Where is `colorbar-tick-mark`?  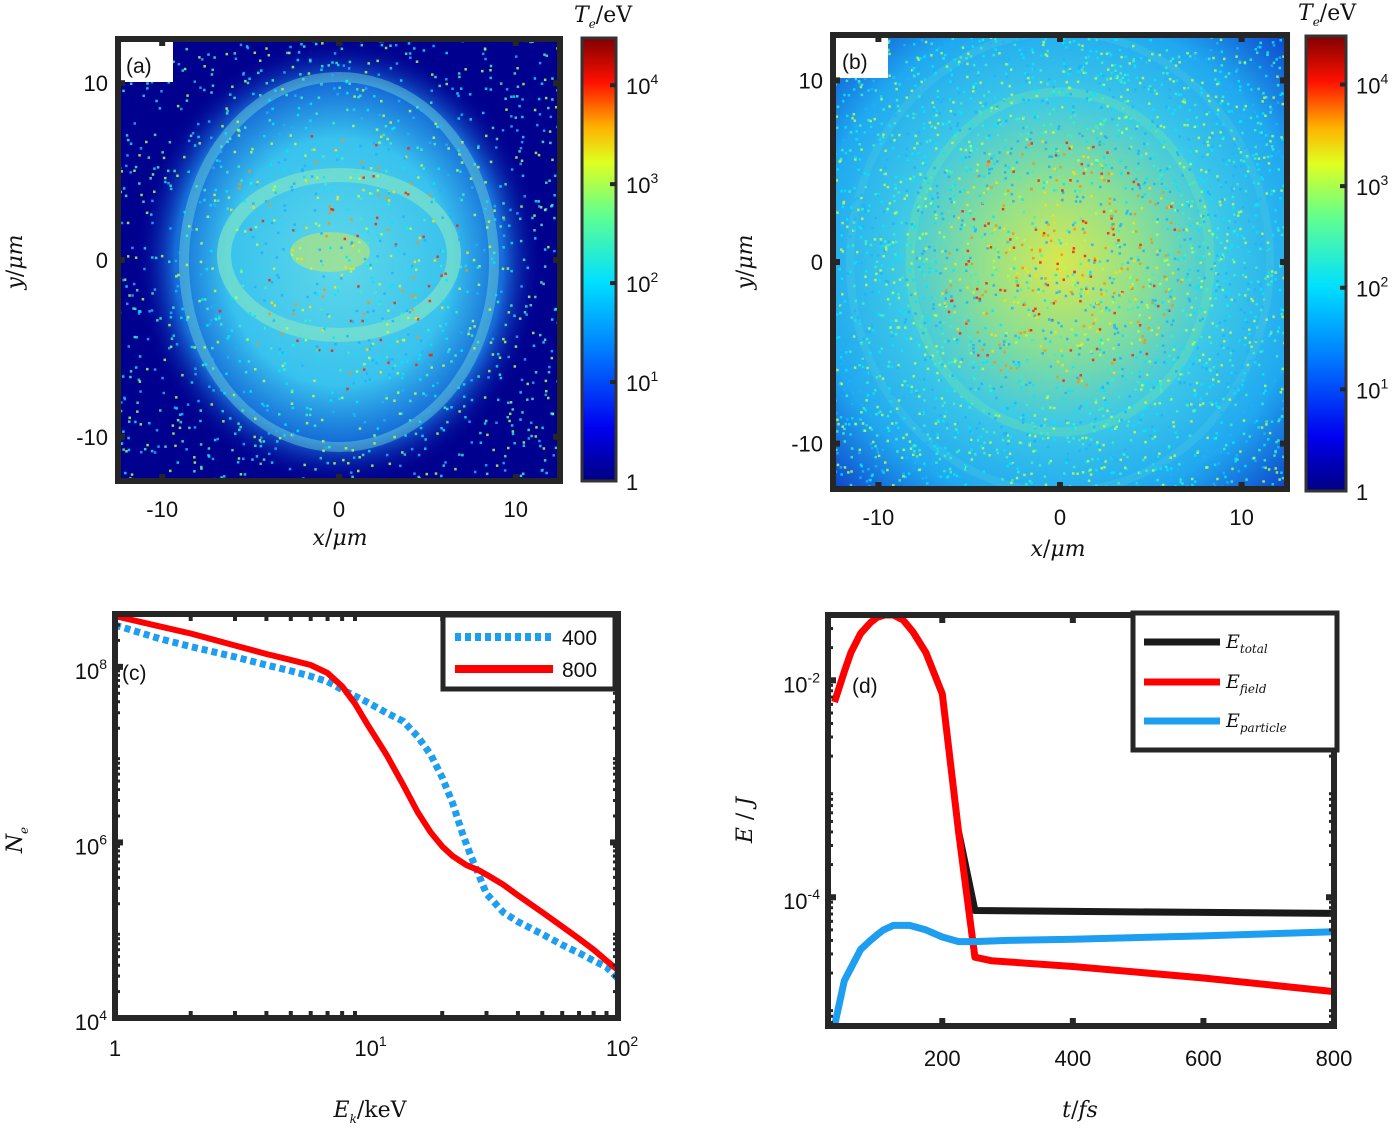 colorbar-tick-mark is located at coordinates (613, 382).